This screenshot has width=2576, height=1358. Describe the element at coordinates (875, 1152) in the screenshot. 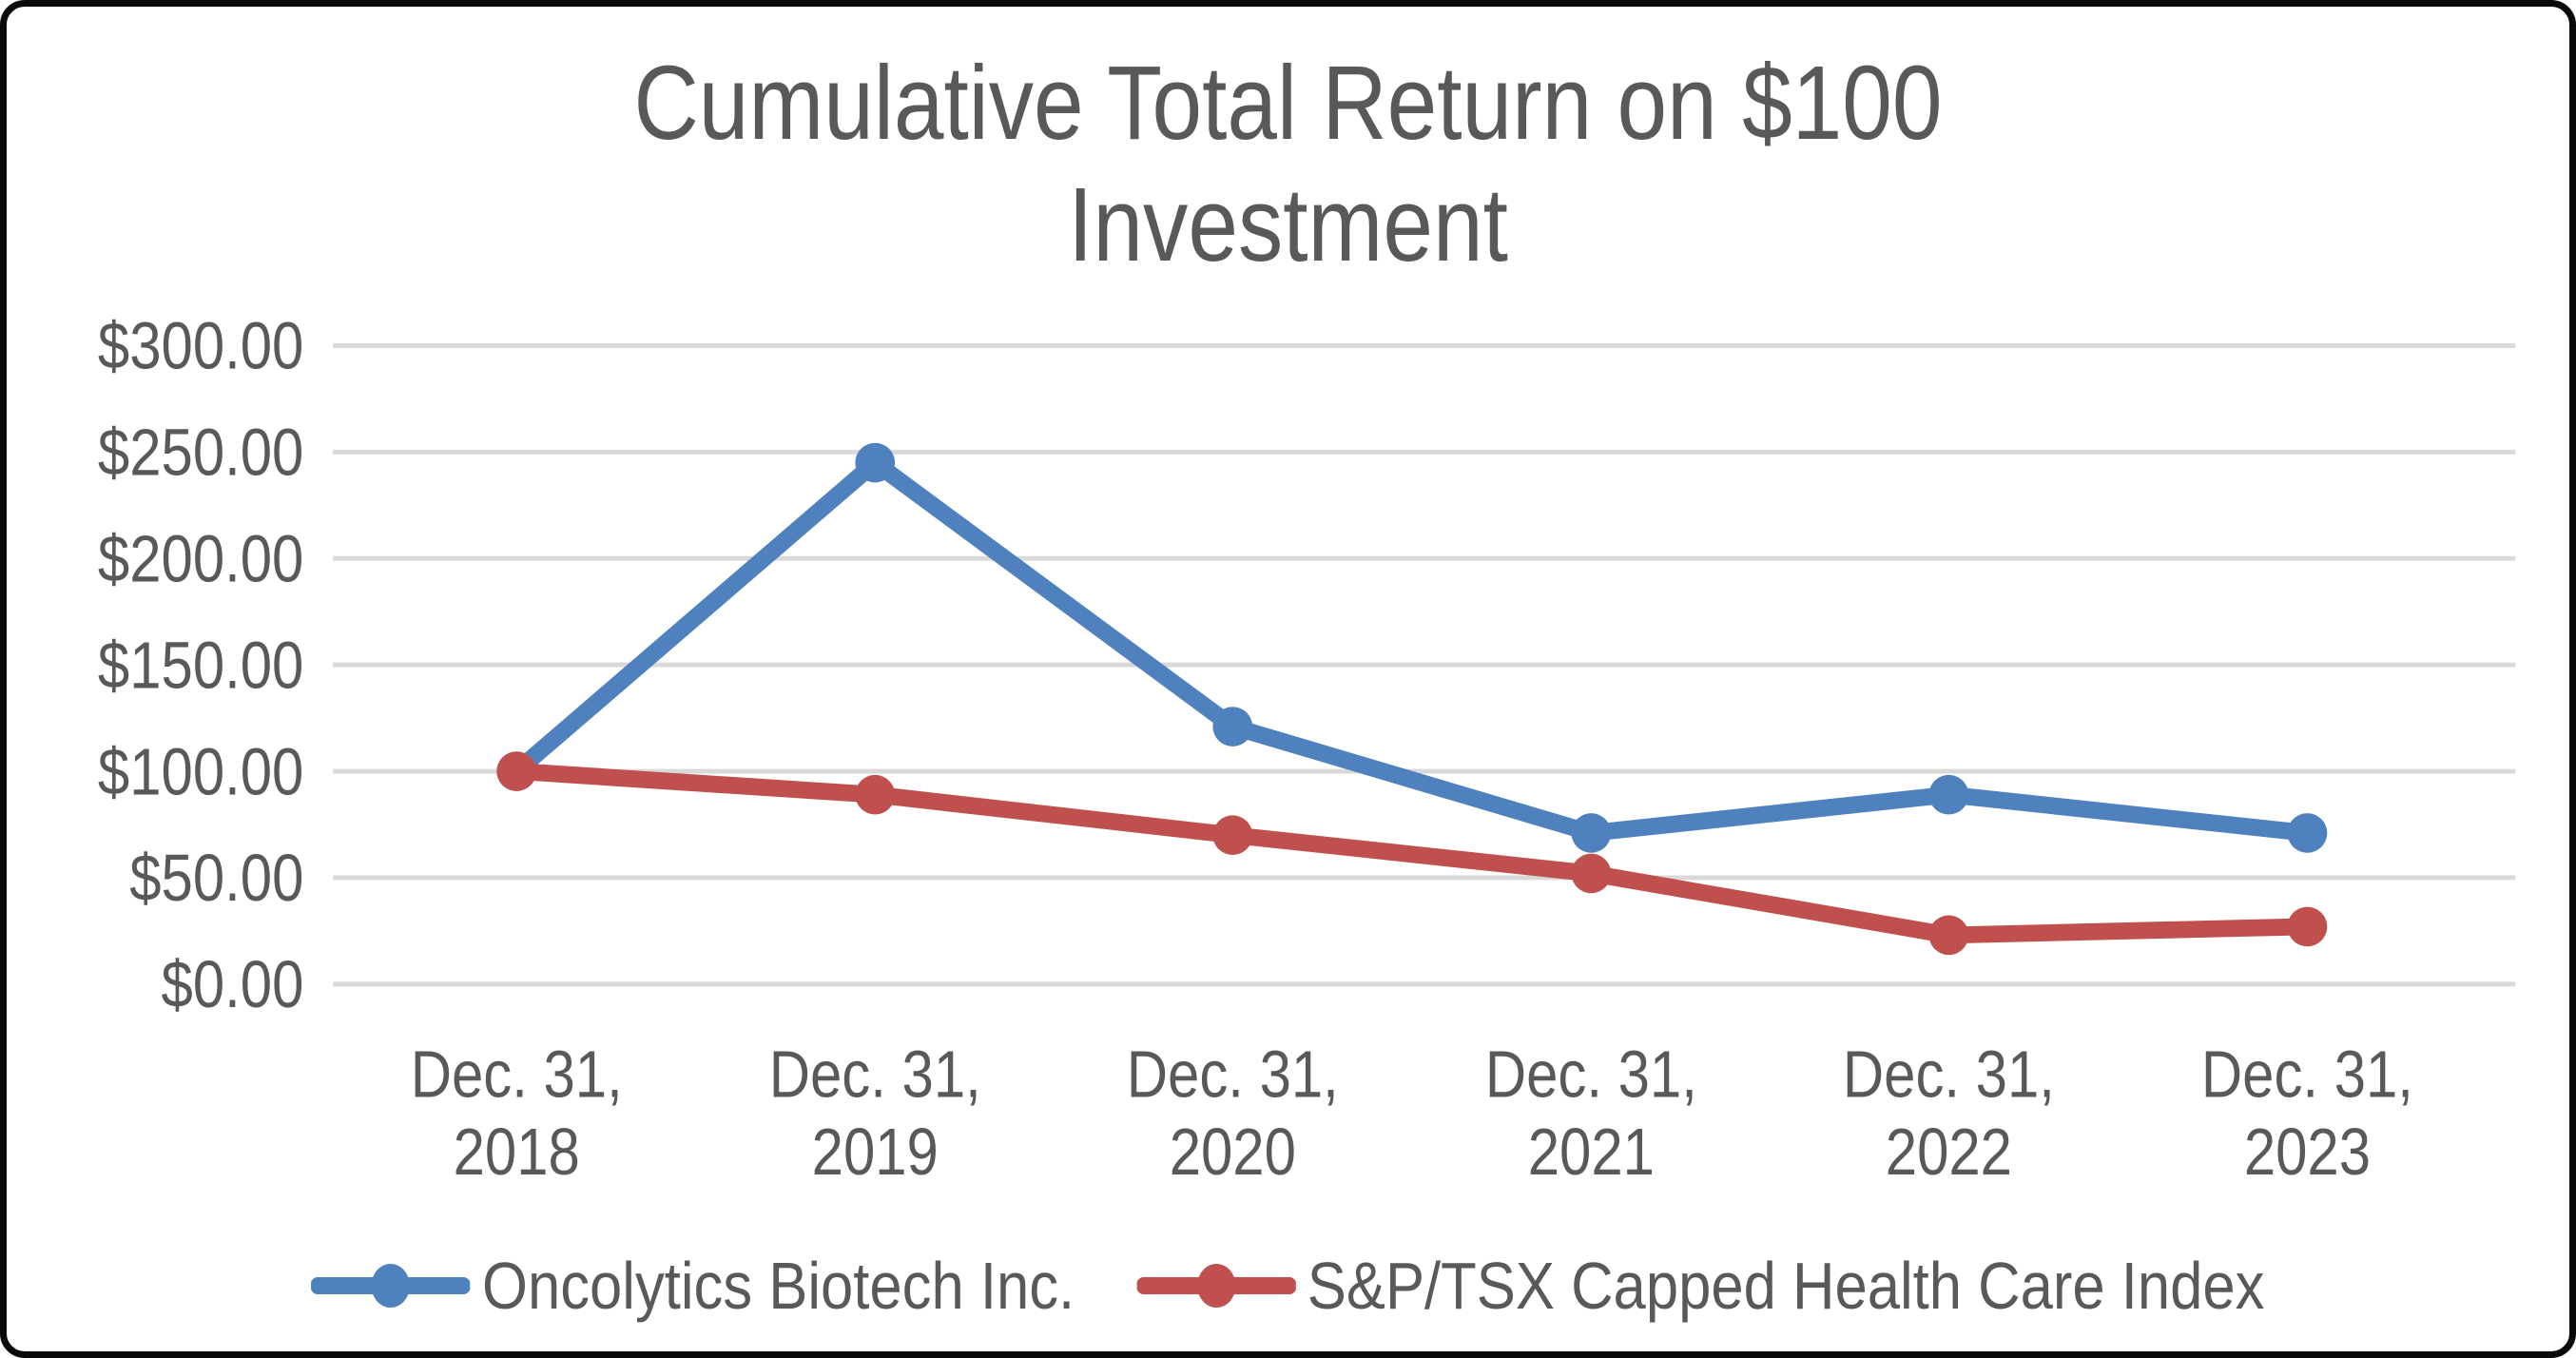

I see `x-tick-label-line2: 2019` at that location.